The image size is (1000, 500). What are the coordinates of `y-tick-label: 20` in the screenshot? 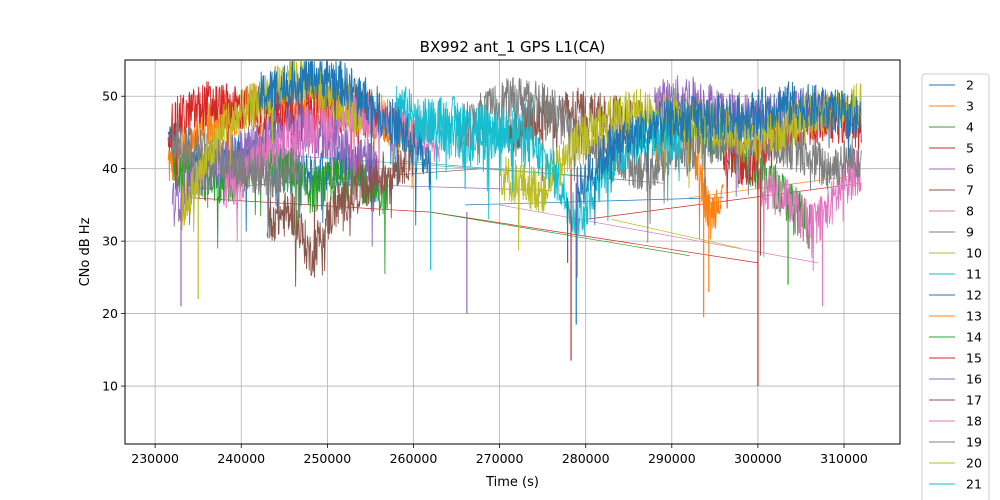 It's located at (110, 313).